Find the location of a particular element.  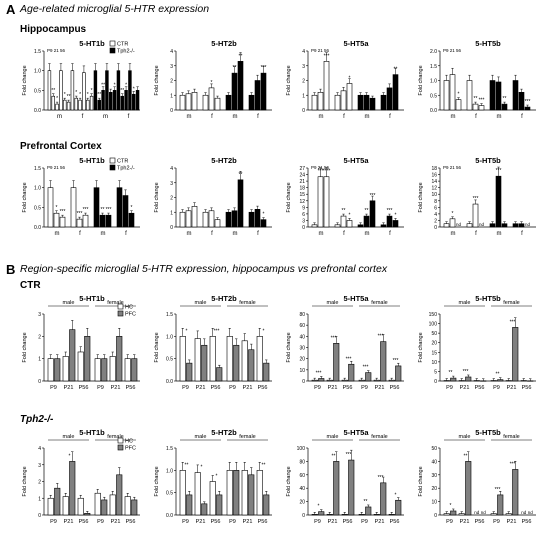

y-tick-label: 1 is located at coordinates (303, 96).